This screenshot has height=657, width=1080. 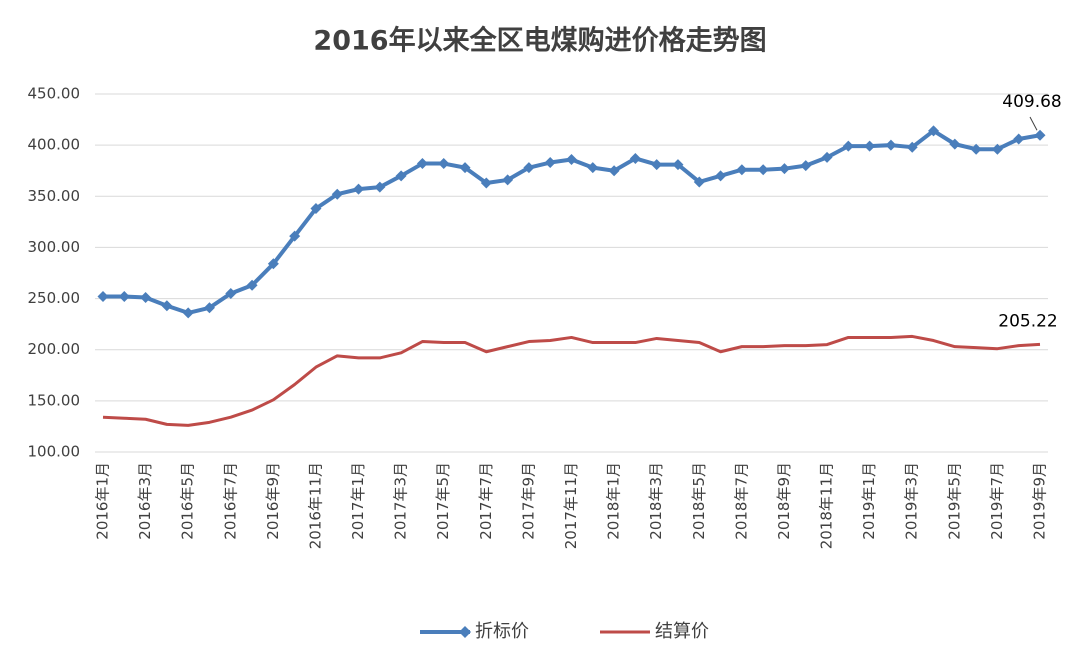 What do you see at coordinates (54, 247) in the screenshot?
I see `y-tick-label: 300.00` at bounding box center [54, 247].